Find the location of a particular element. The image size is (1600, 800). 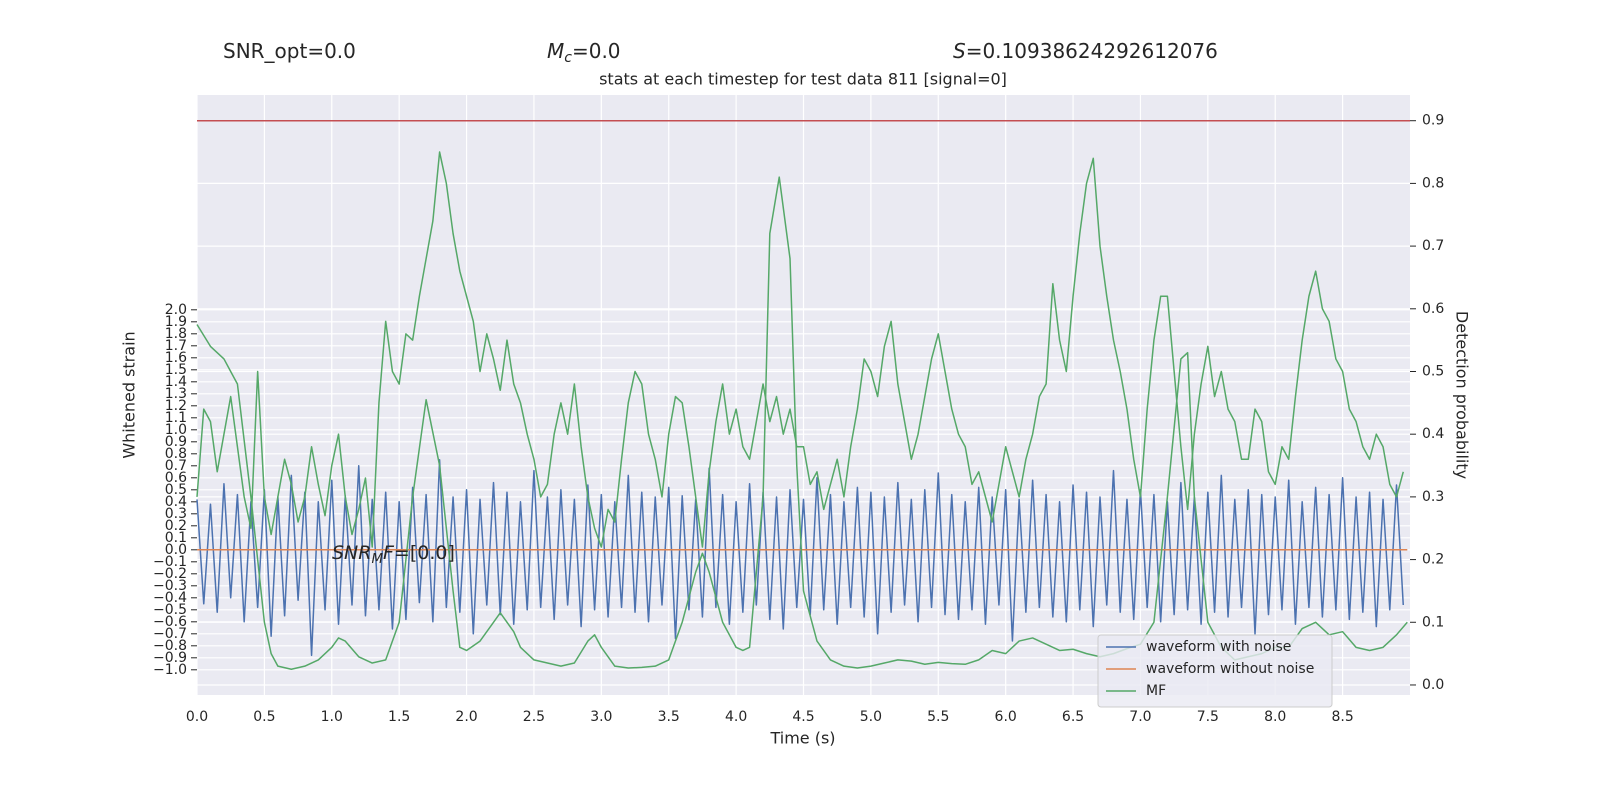

legend-box is located at coordinates (1215, 671).